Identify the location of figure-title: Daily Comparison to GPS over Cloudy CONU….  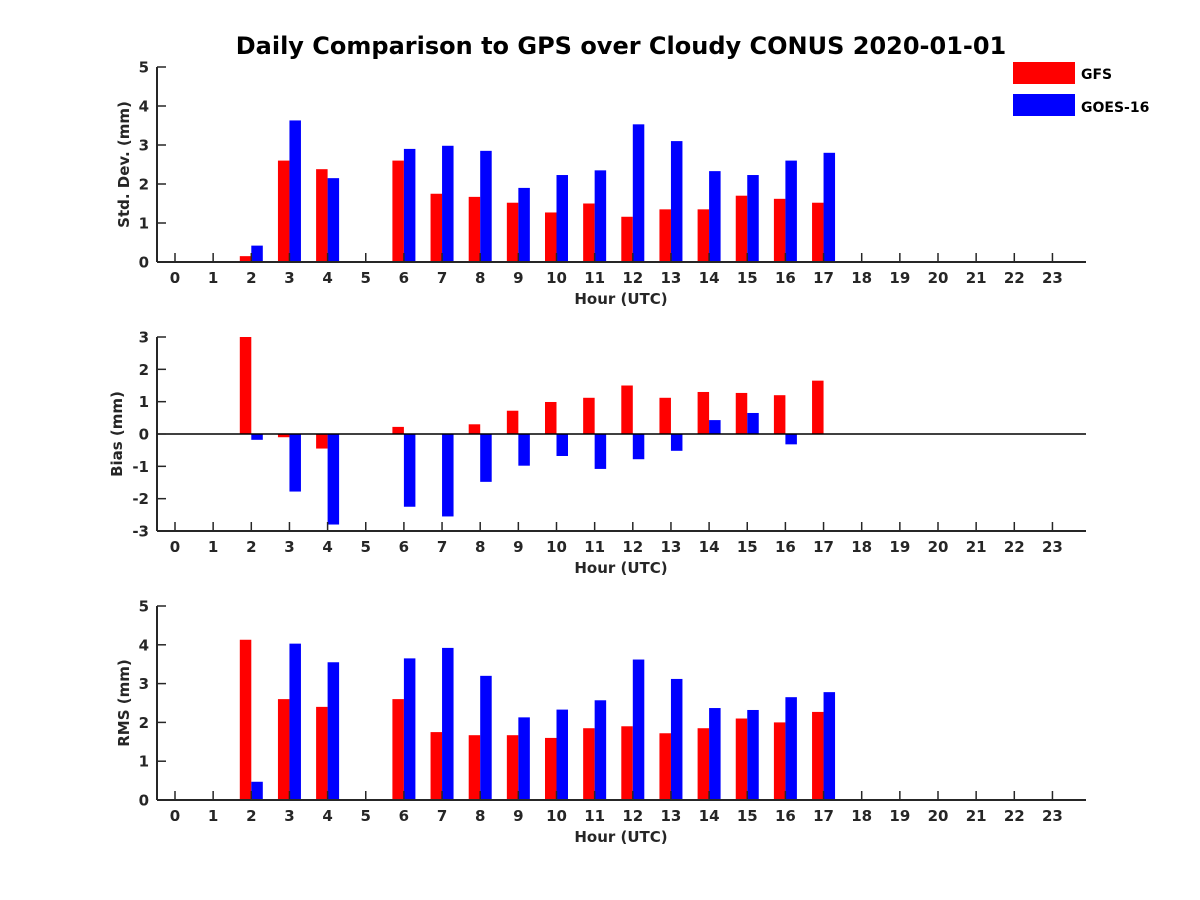
(621, 46).